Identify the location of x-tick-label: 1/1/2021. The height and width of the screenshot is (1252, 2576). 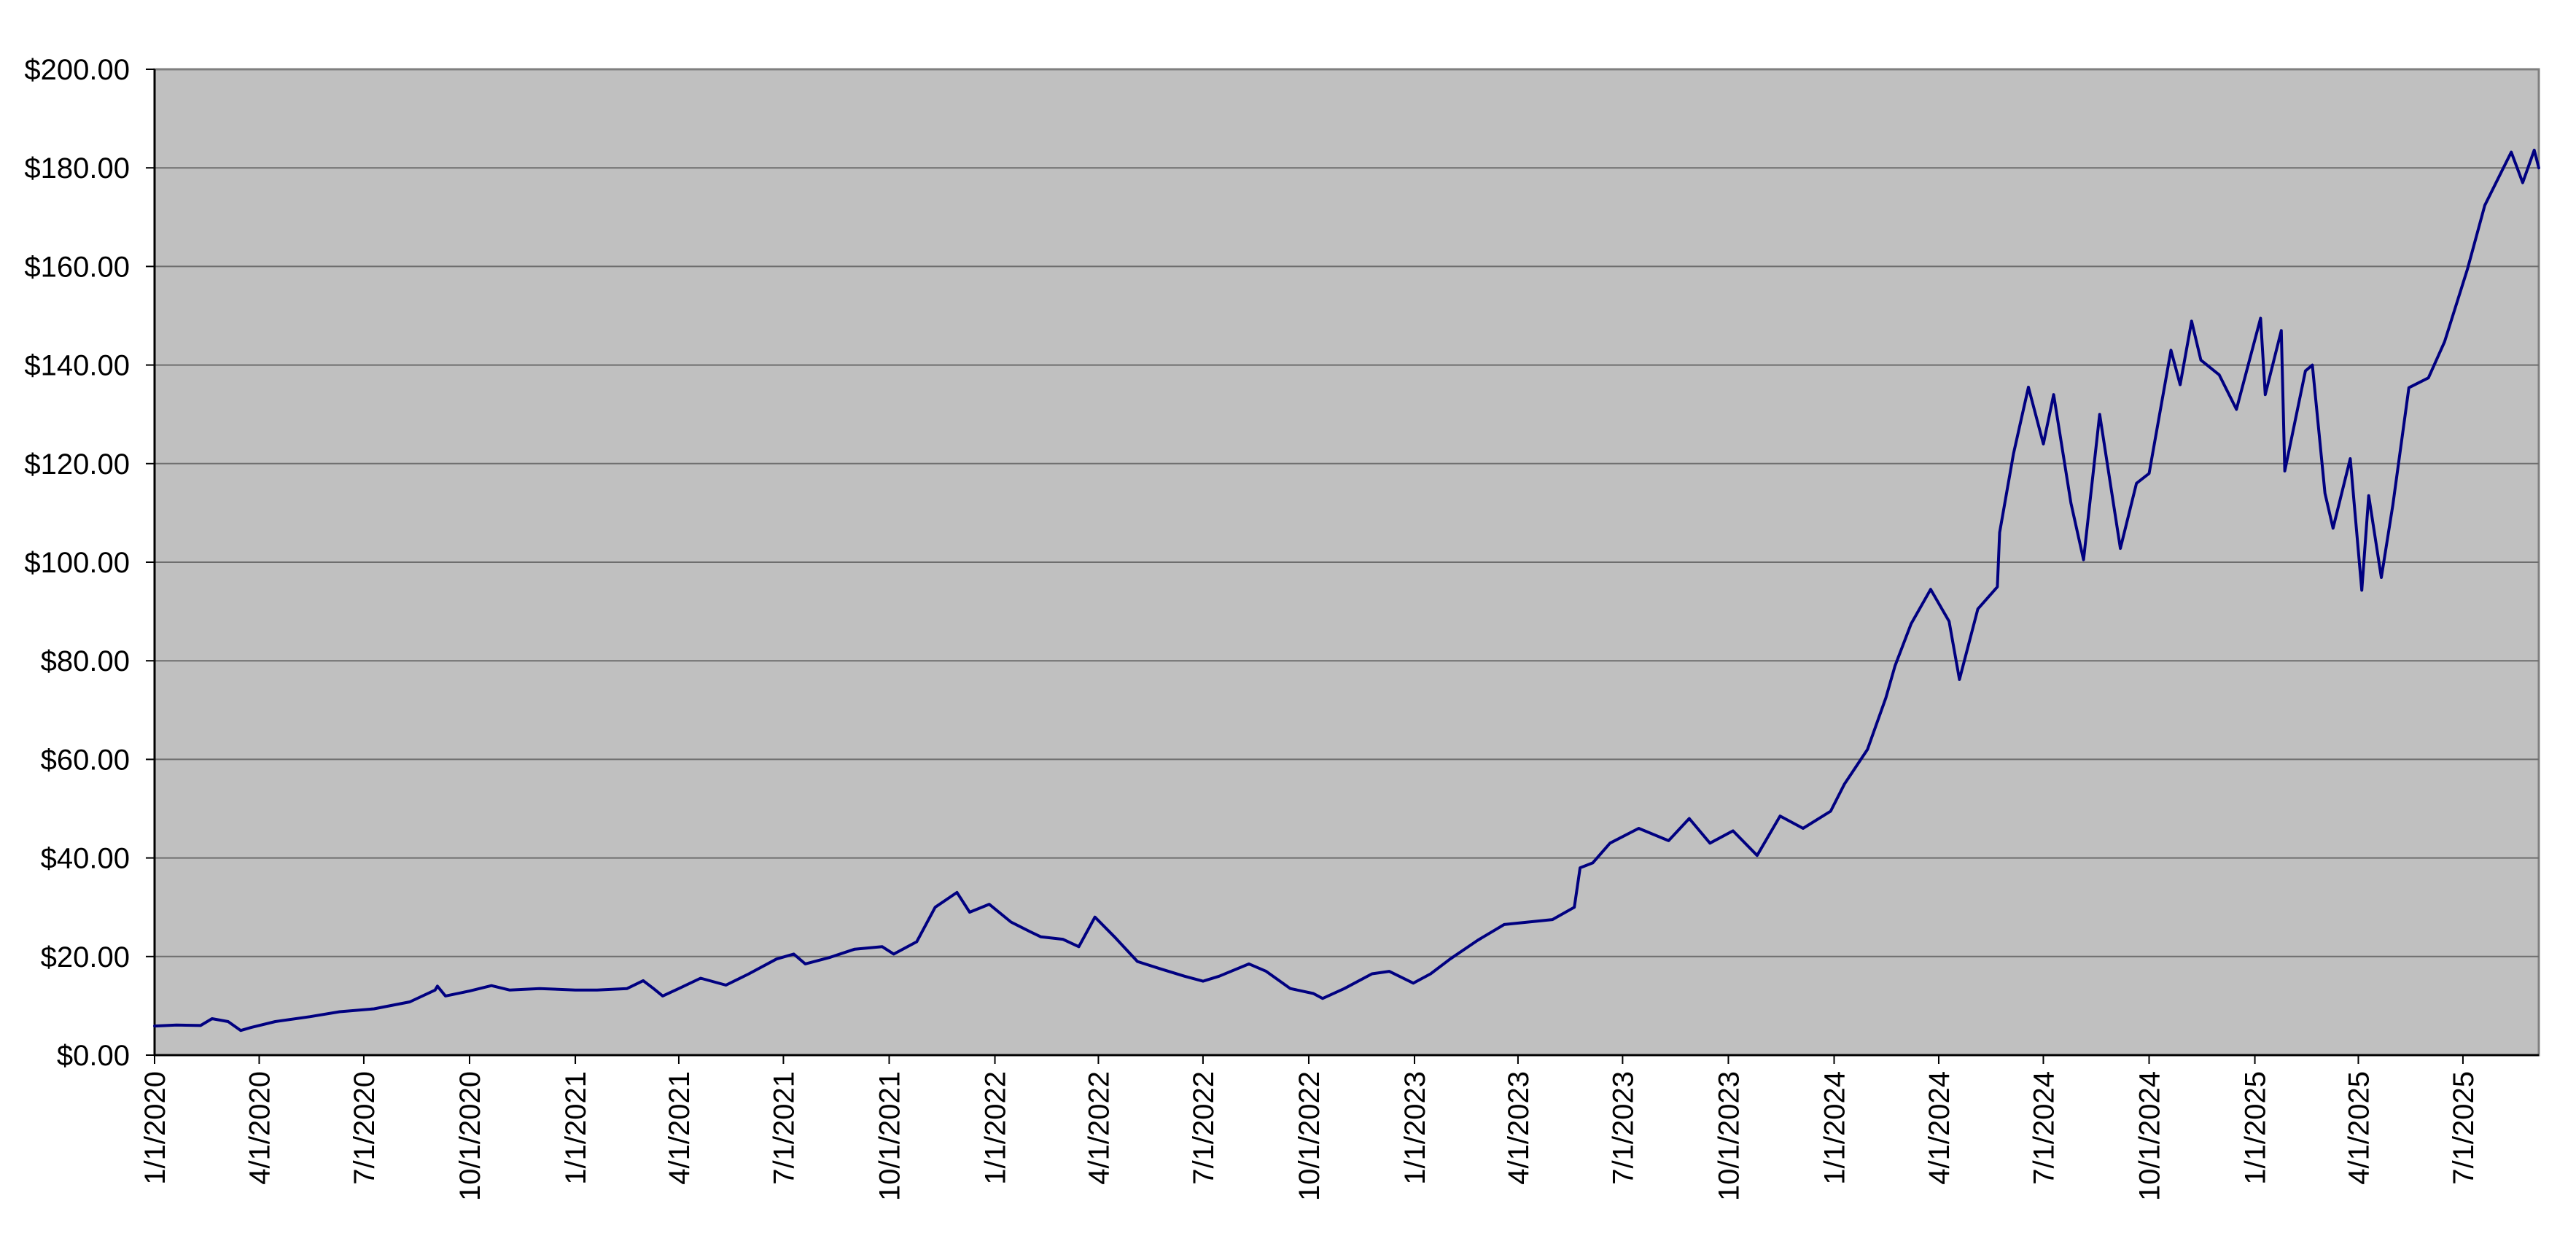
(576, 1128).